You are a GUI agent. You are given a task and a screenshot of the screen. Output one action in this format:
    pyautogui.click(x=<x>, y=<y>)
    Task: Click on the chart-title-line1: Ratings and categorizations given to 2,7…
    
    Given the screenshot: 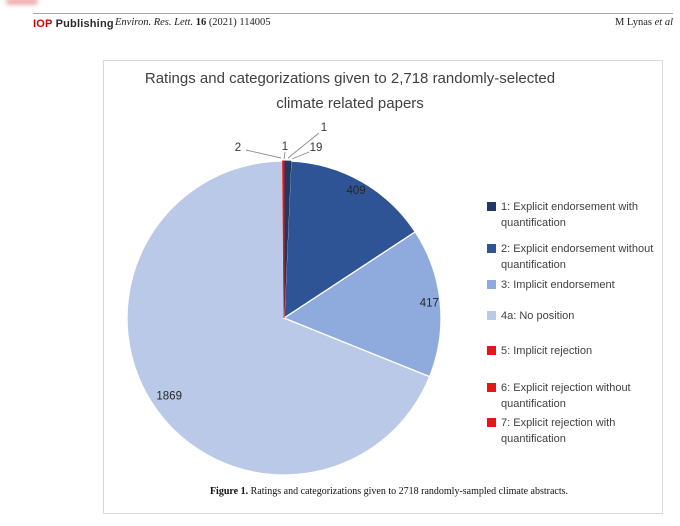 What is the action you would take?
    pyautogui.click(x=350, y=78)
    